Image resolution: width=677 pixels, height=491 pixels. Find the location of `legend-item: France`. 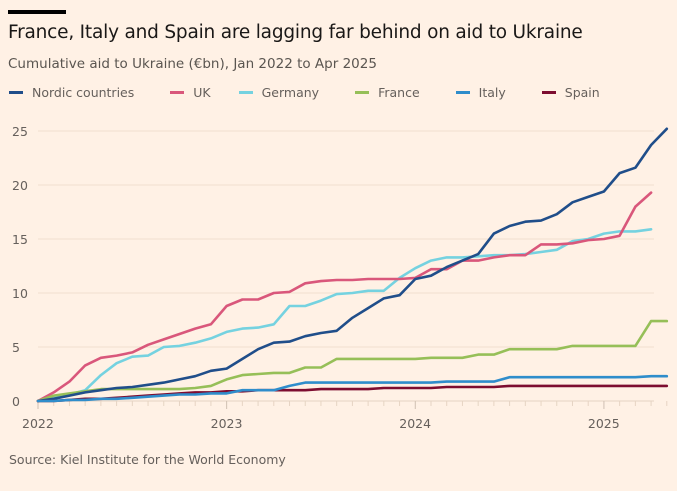

legend-item: France is located at coordinates (387, 92).